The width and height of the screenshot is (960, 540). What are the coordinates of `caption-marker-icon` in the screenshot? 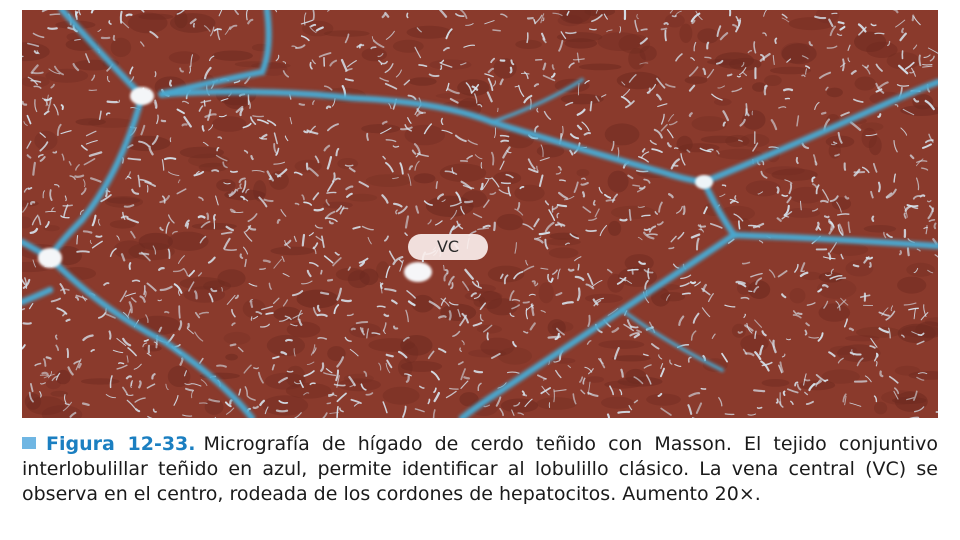 It's located at (29, 443).